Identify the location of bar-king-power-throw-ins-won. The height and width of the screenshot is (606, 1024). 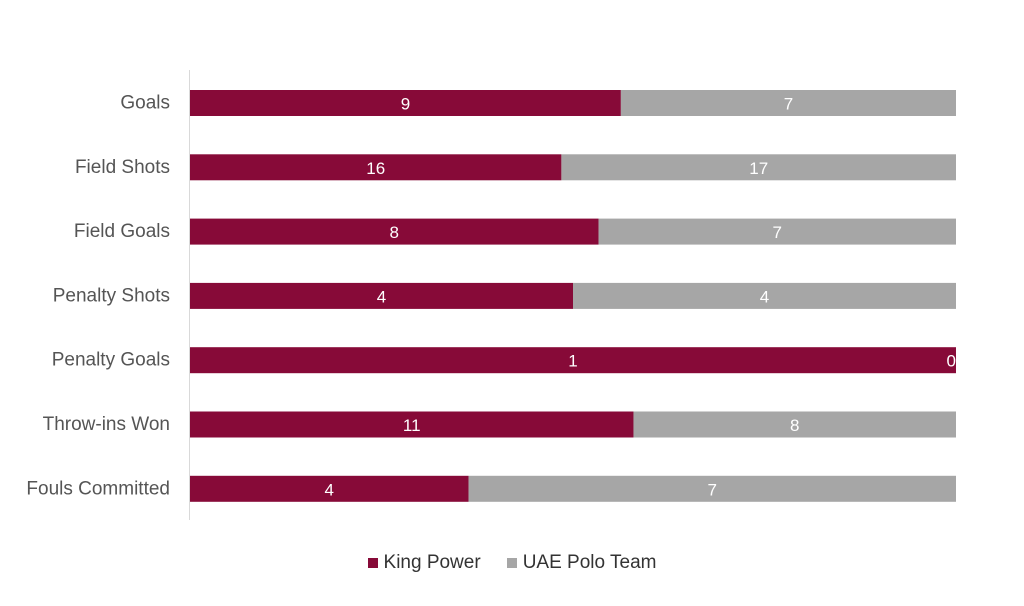
(412, 424).